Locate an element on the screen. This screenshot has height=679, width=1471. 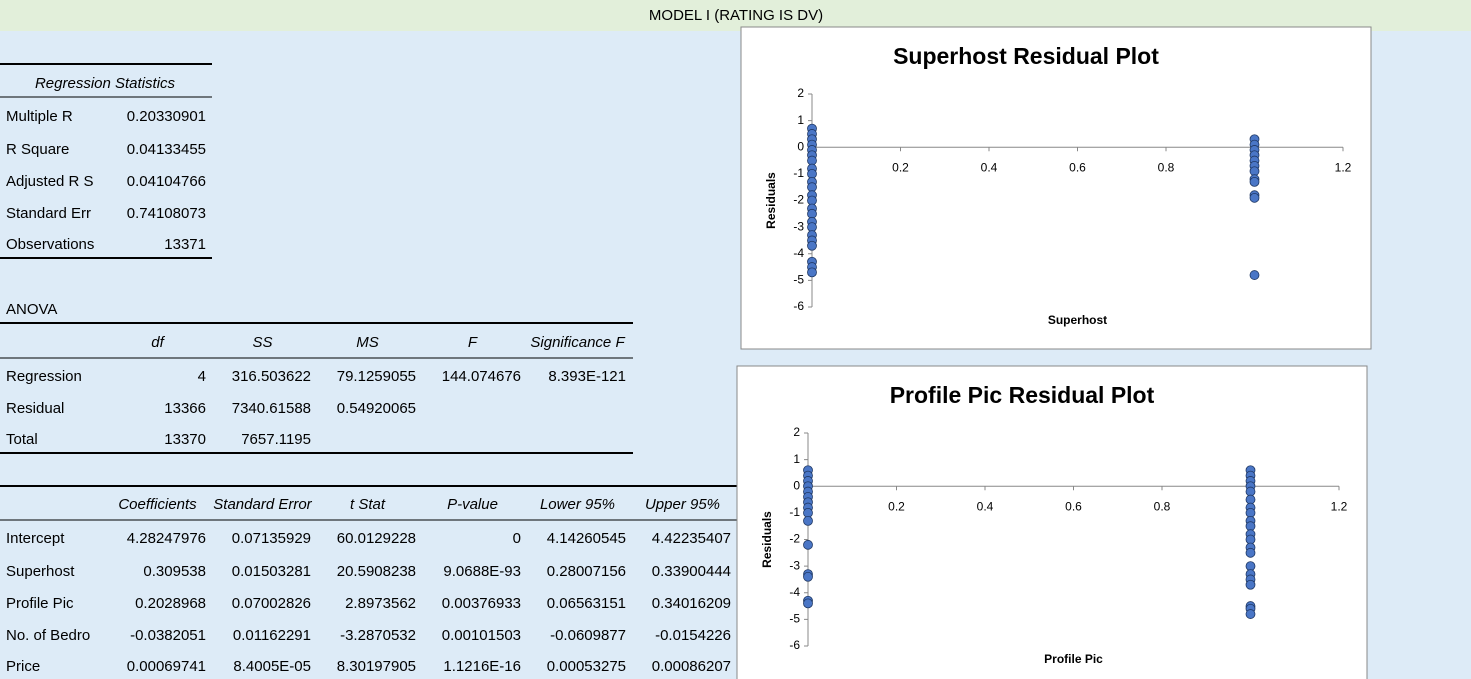
column-header: F is located at coordinates (473, 342).